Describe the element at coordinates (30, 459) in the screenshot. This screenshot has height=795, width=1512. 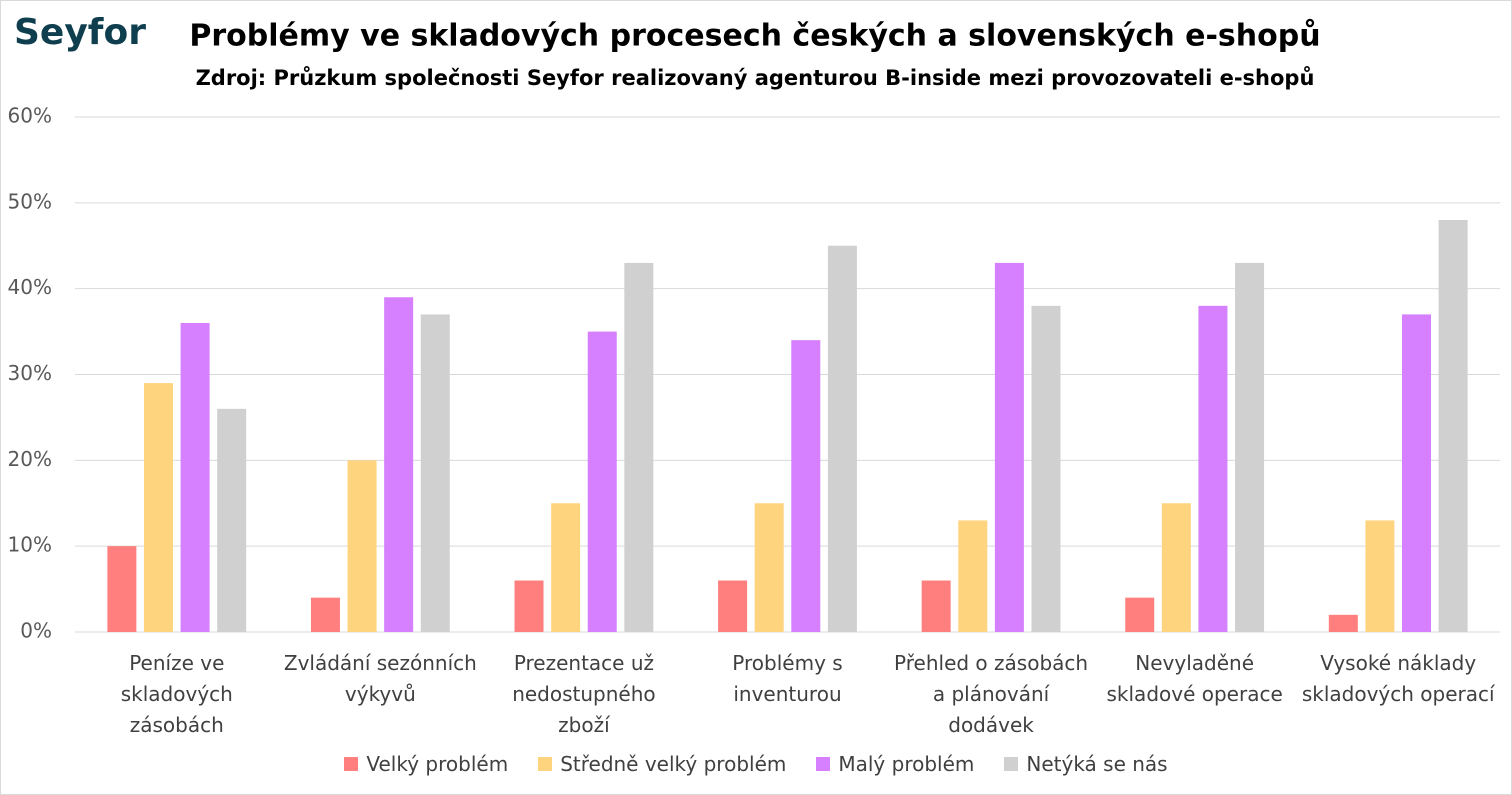
I see `y-tick-label: 20%` at that location.